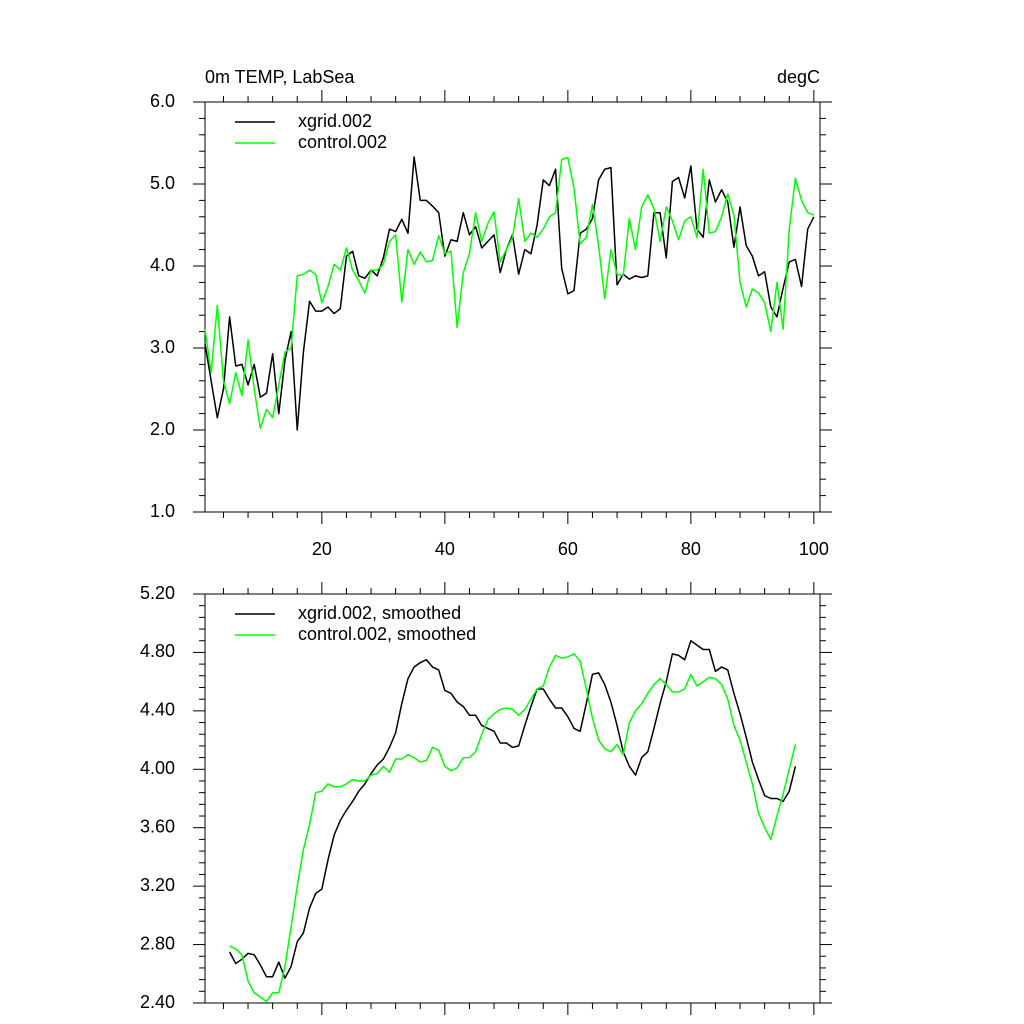 This screenshot has height=1024, width=1024. I want to click on y-tick-label: 5.20, so click(157, 593).